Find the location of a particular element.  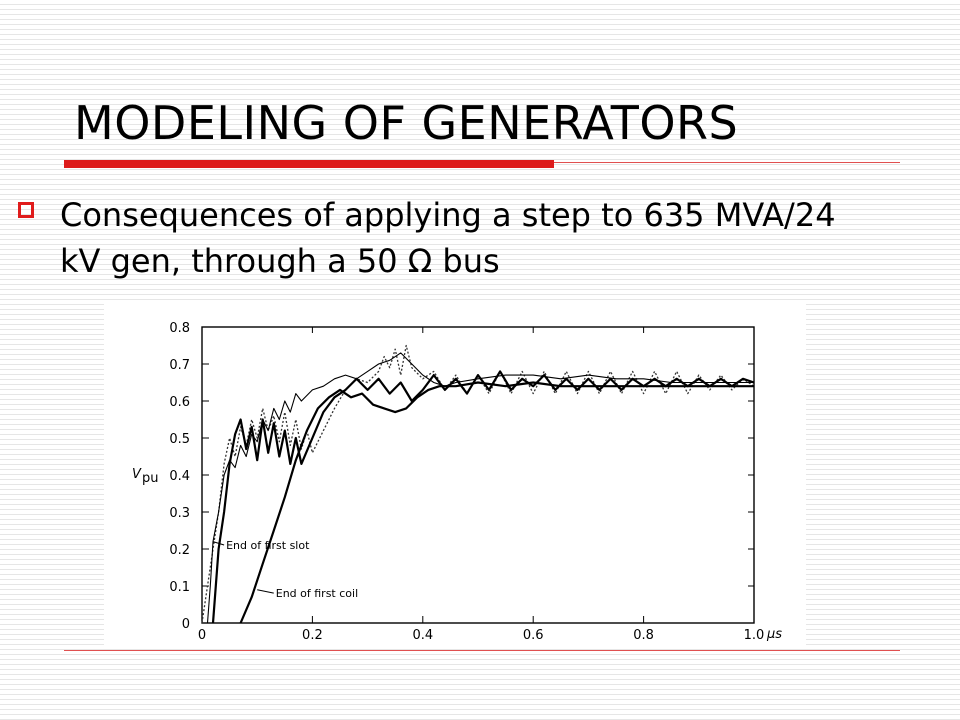

annotation-label: End of first slot is located at coordinates (268, 545).